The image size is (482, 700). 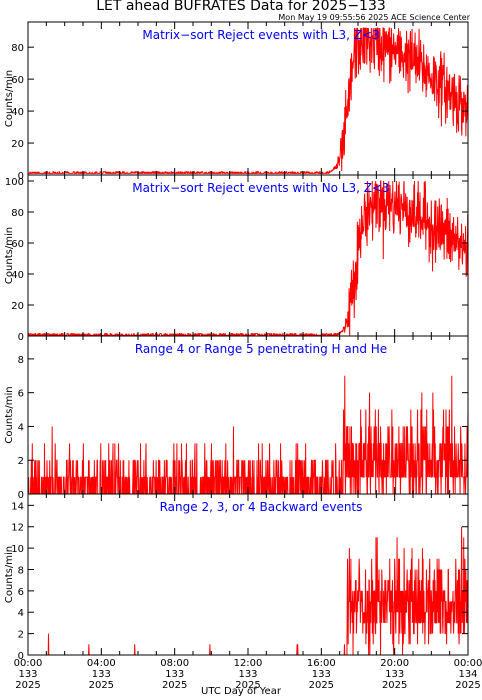 I want to click on y-tick-label-4: 12, so click(x=17, y=528).